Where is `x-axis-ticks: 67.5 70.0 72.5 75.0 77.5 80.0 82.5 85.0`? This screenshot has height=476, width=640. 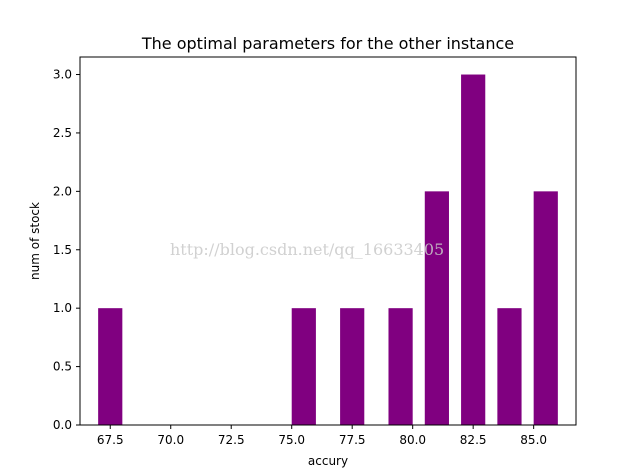 x-axis-ticks: 67.5 70.0 72.5 75.0 77.5 80.0 82.5 85.0 is located at coordinates (322, 436).